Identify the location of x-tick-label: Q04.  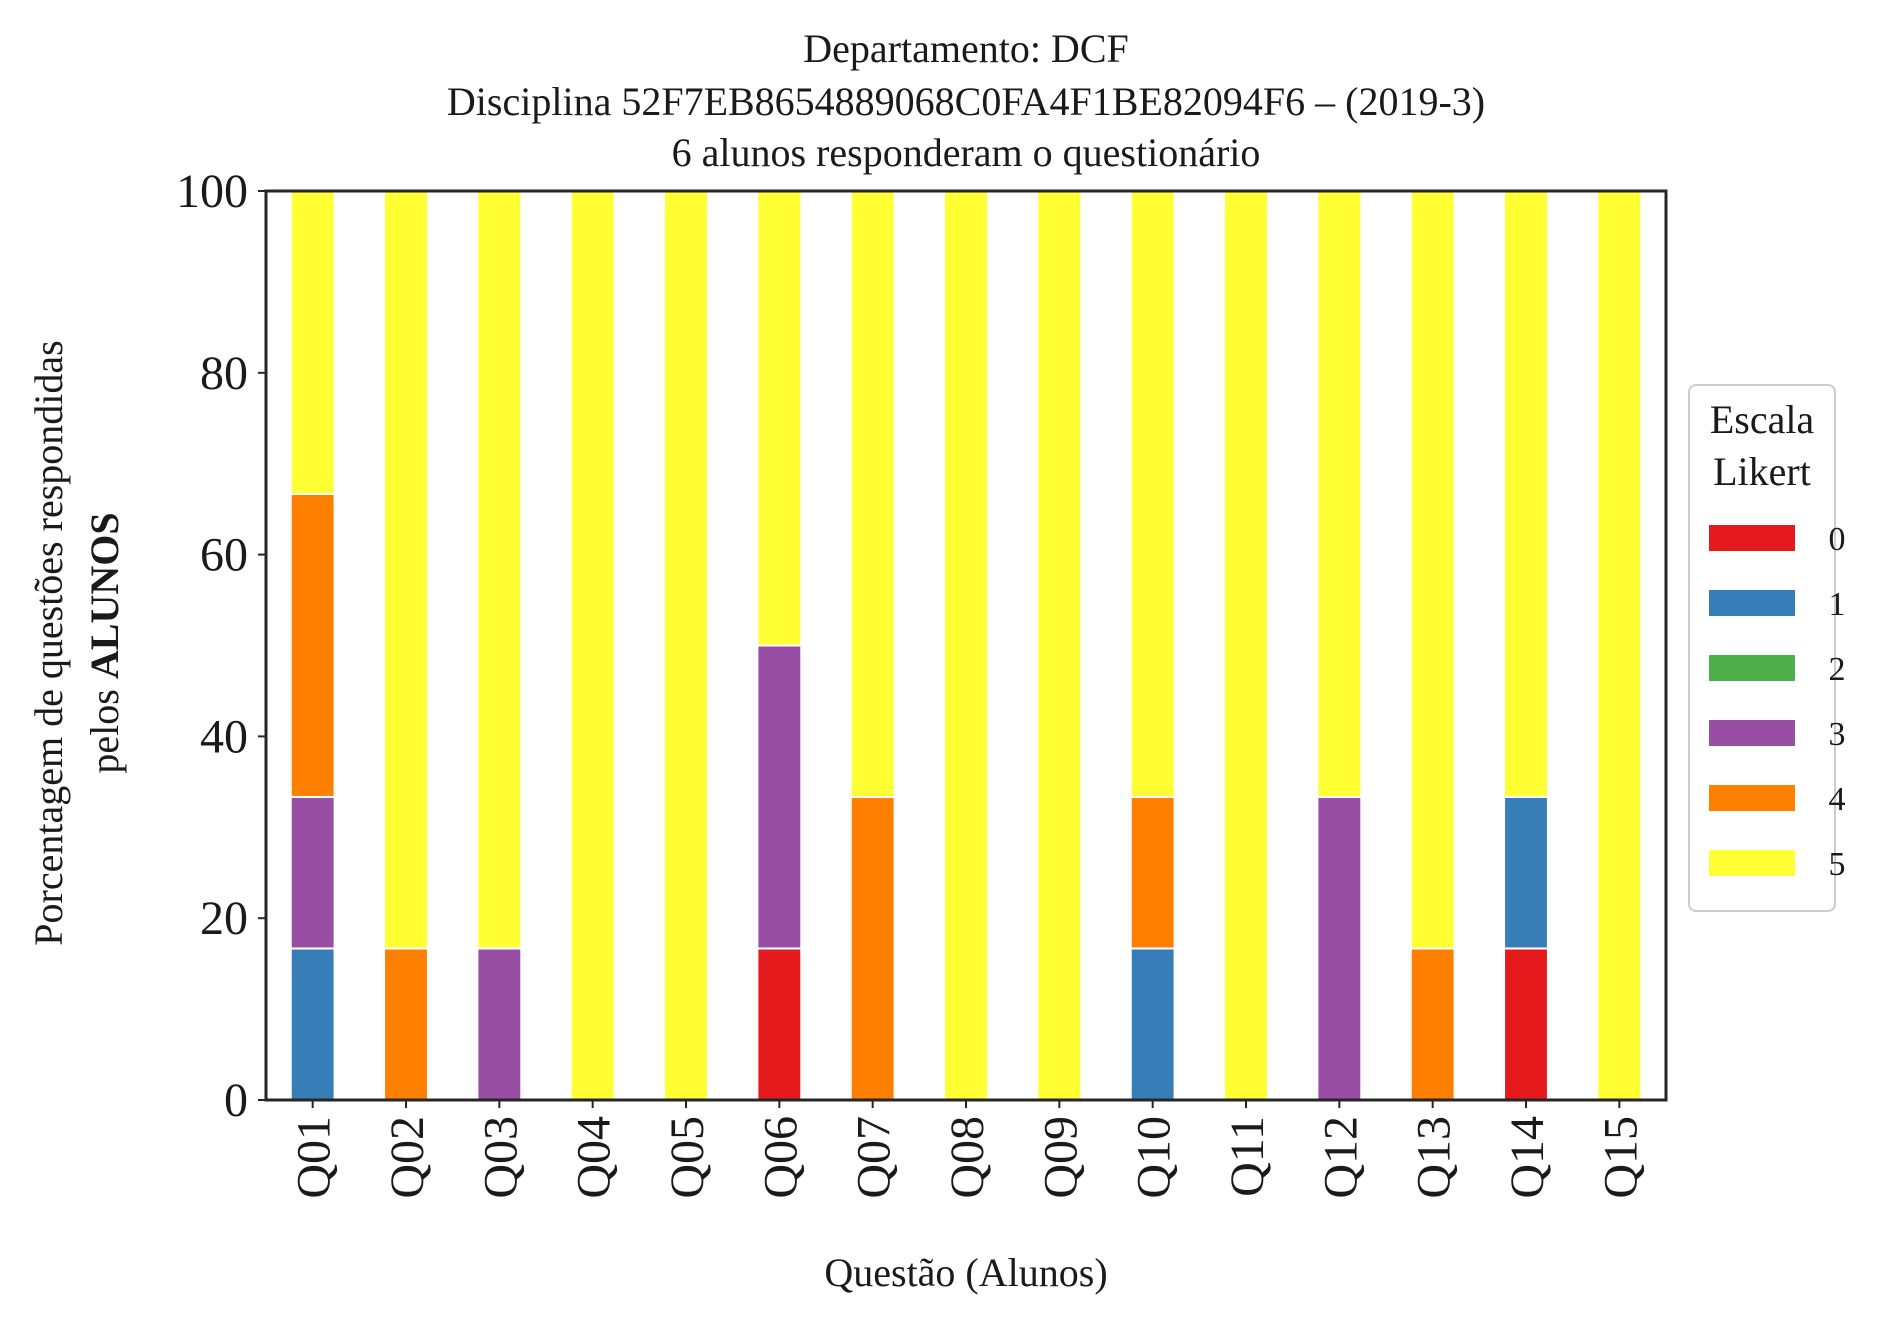
(594, 1157).